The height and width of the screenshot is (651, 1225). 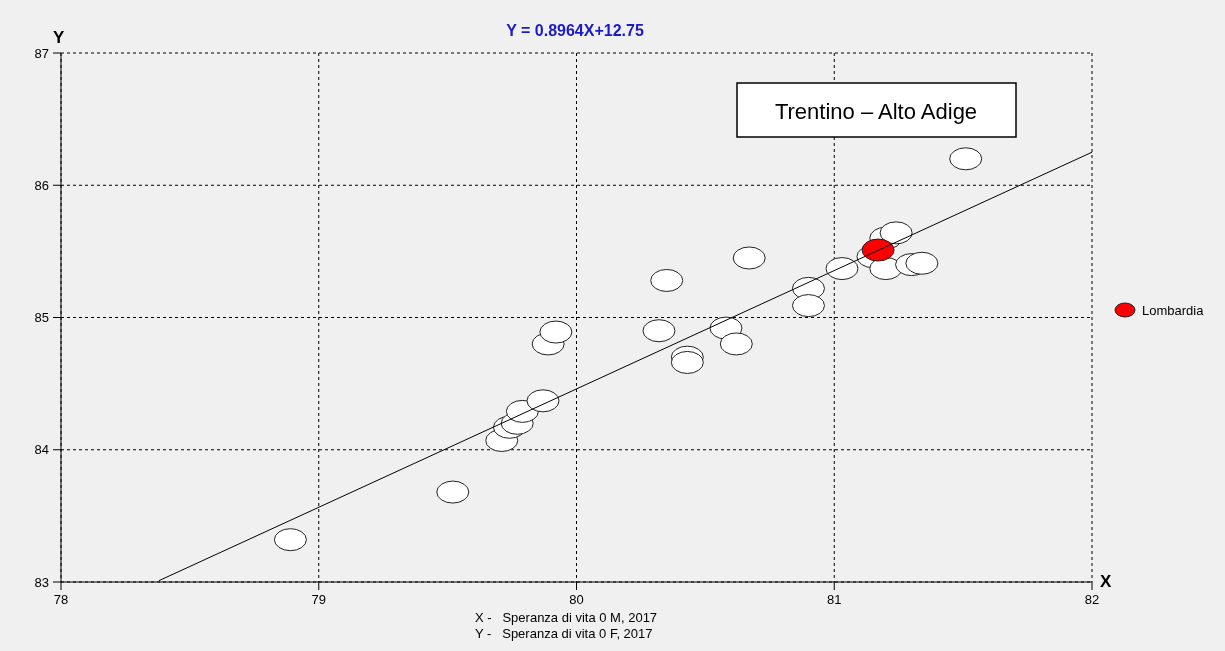 What do you see at coordinates (1092, 599) in the screenshot?
I see `x-tick-label: 82` at bounding box center [1092, 599].